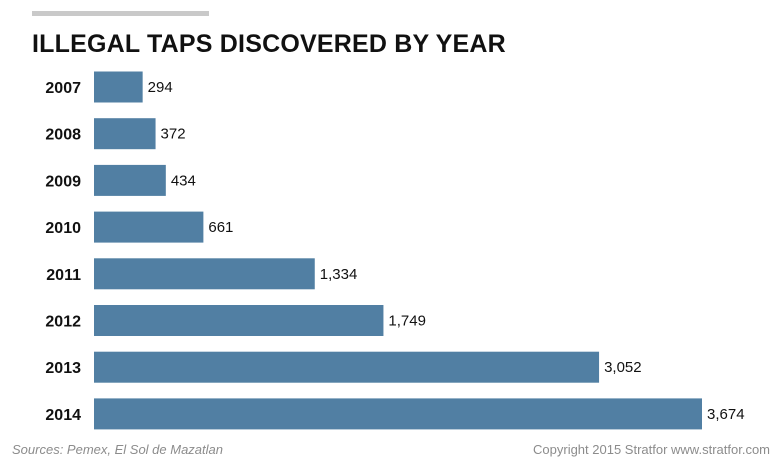  I want to click on value-label-2013: 3,052, so click(623, 367).